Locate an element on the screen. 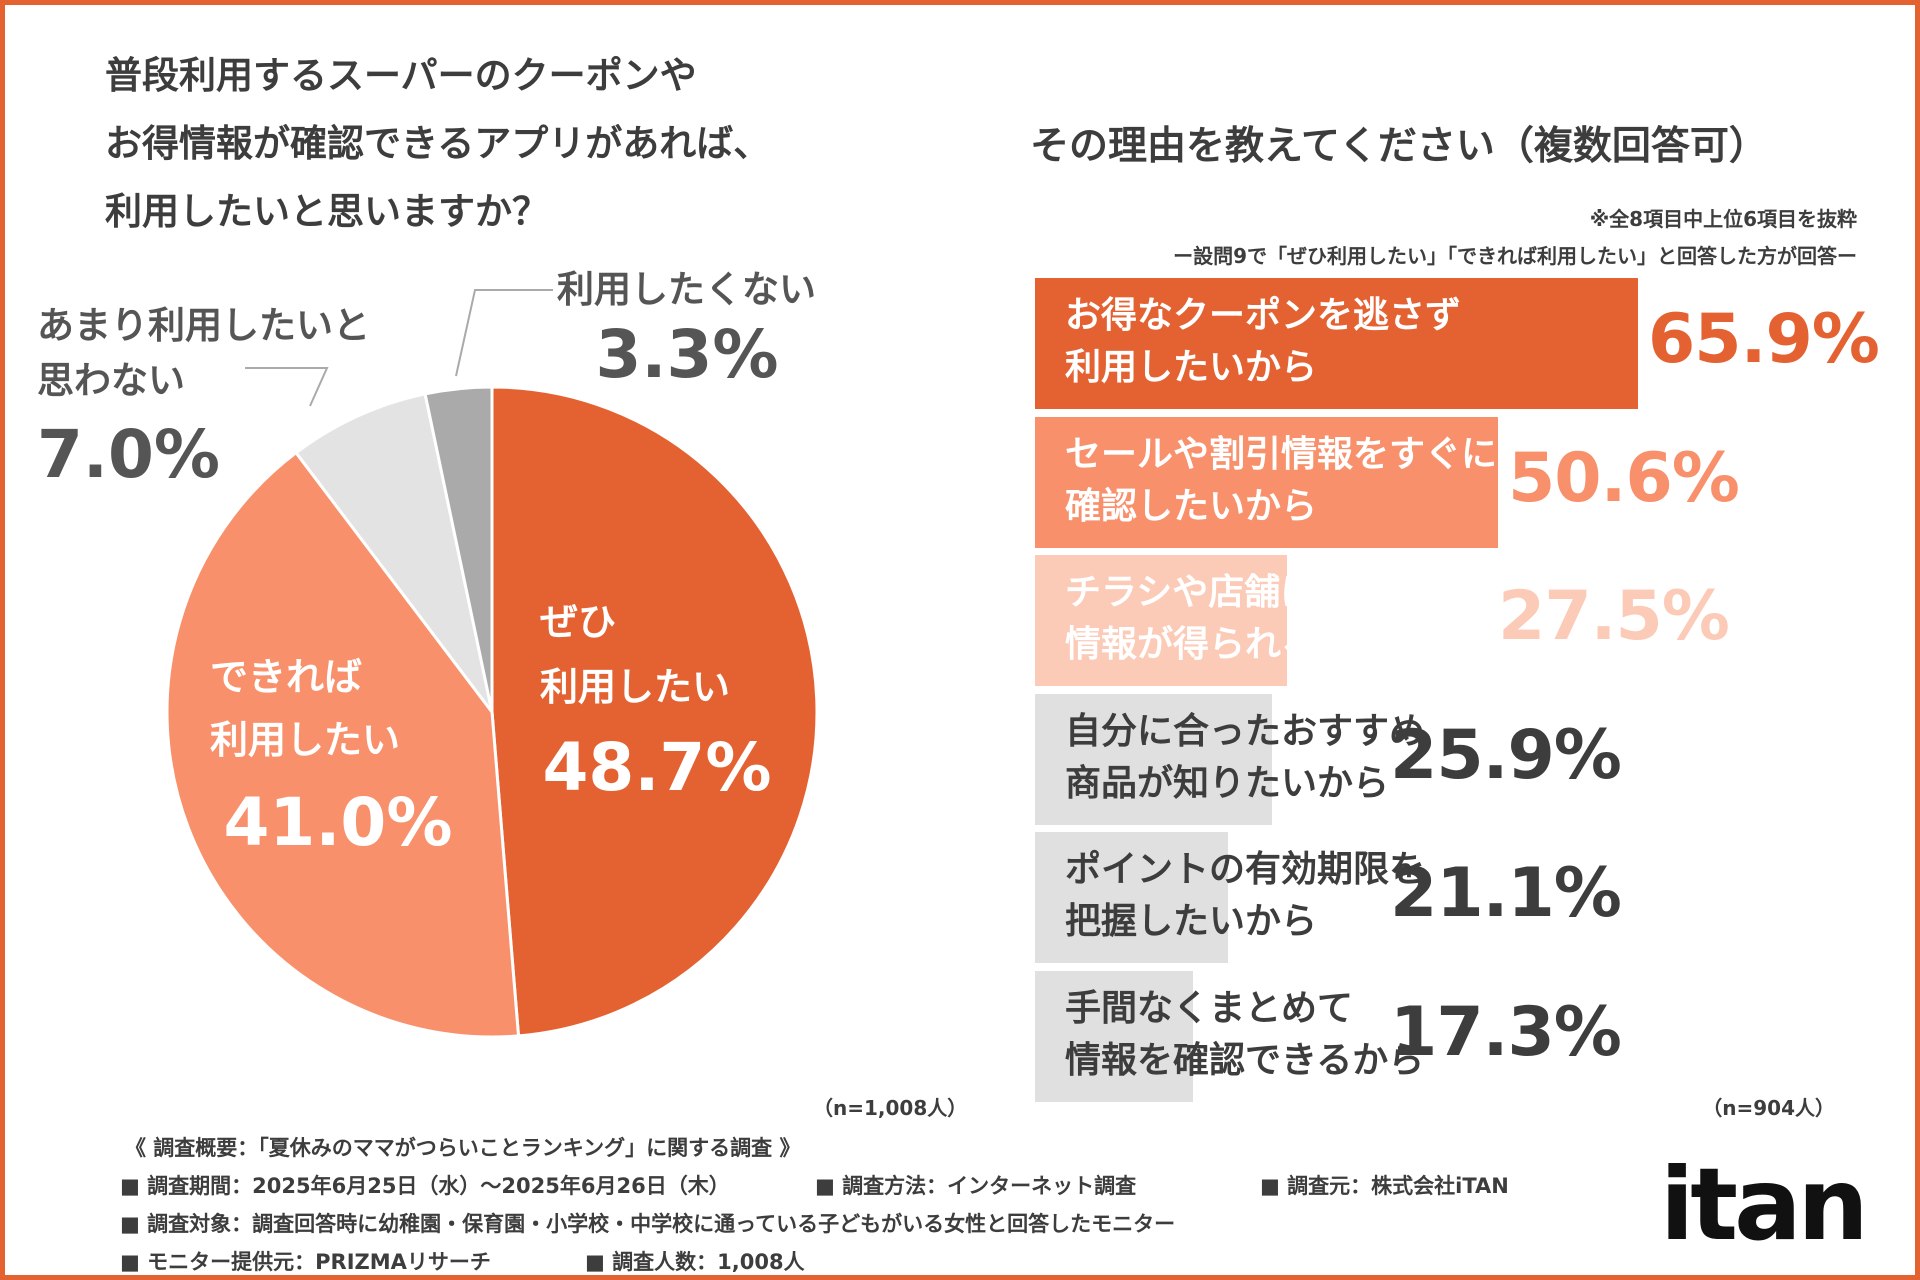  pie-value-amari: 7.0% is located at coordinates (128, 454).